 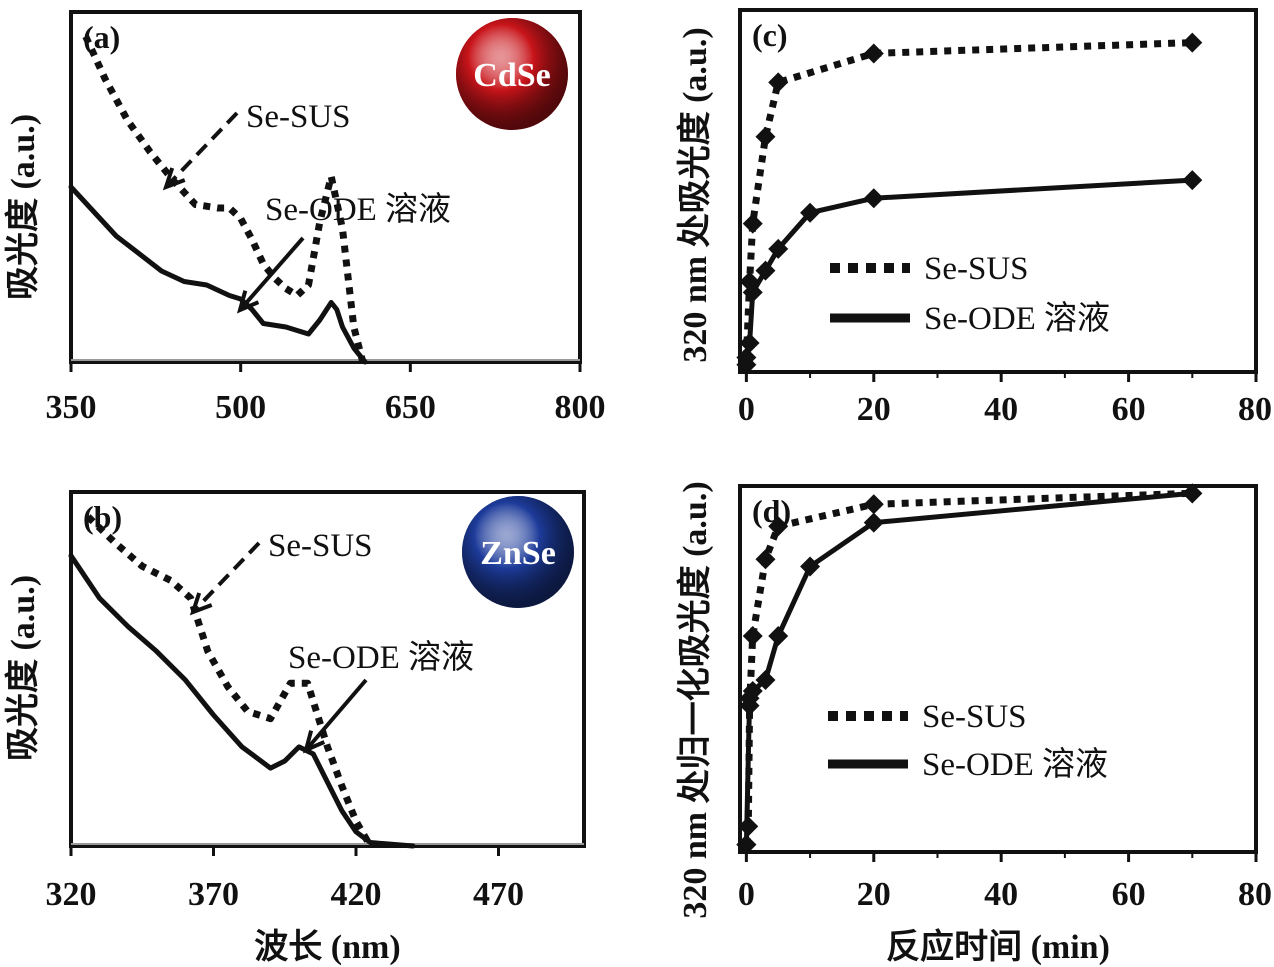 I want to click on x-axis-title: 波长 (nm), so click(x=327, y=947).